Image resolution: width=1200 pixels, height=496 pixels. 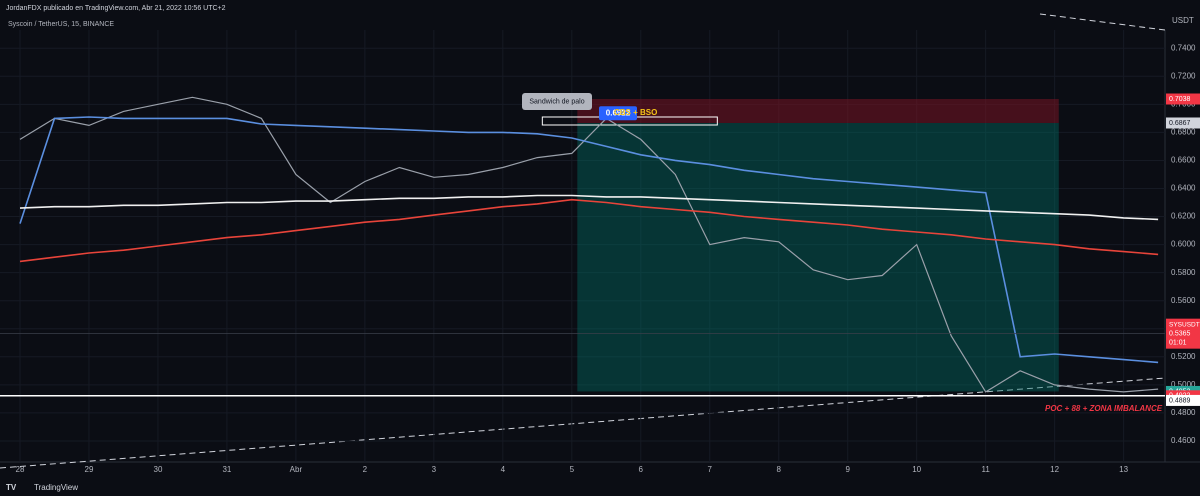 I want to click on x-tick-label: 3, so click(x=434, y=469).